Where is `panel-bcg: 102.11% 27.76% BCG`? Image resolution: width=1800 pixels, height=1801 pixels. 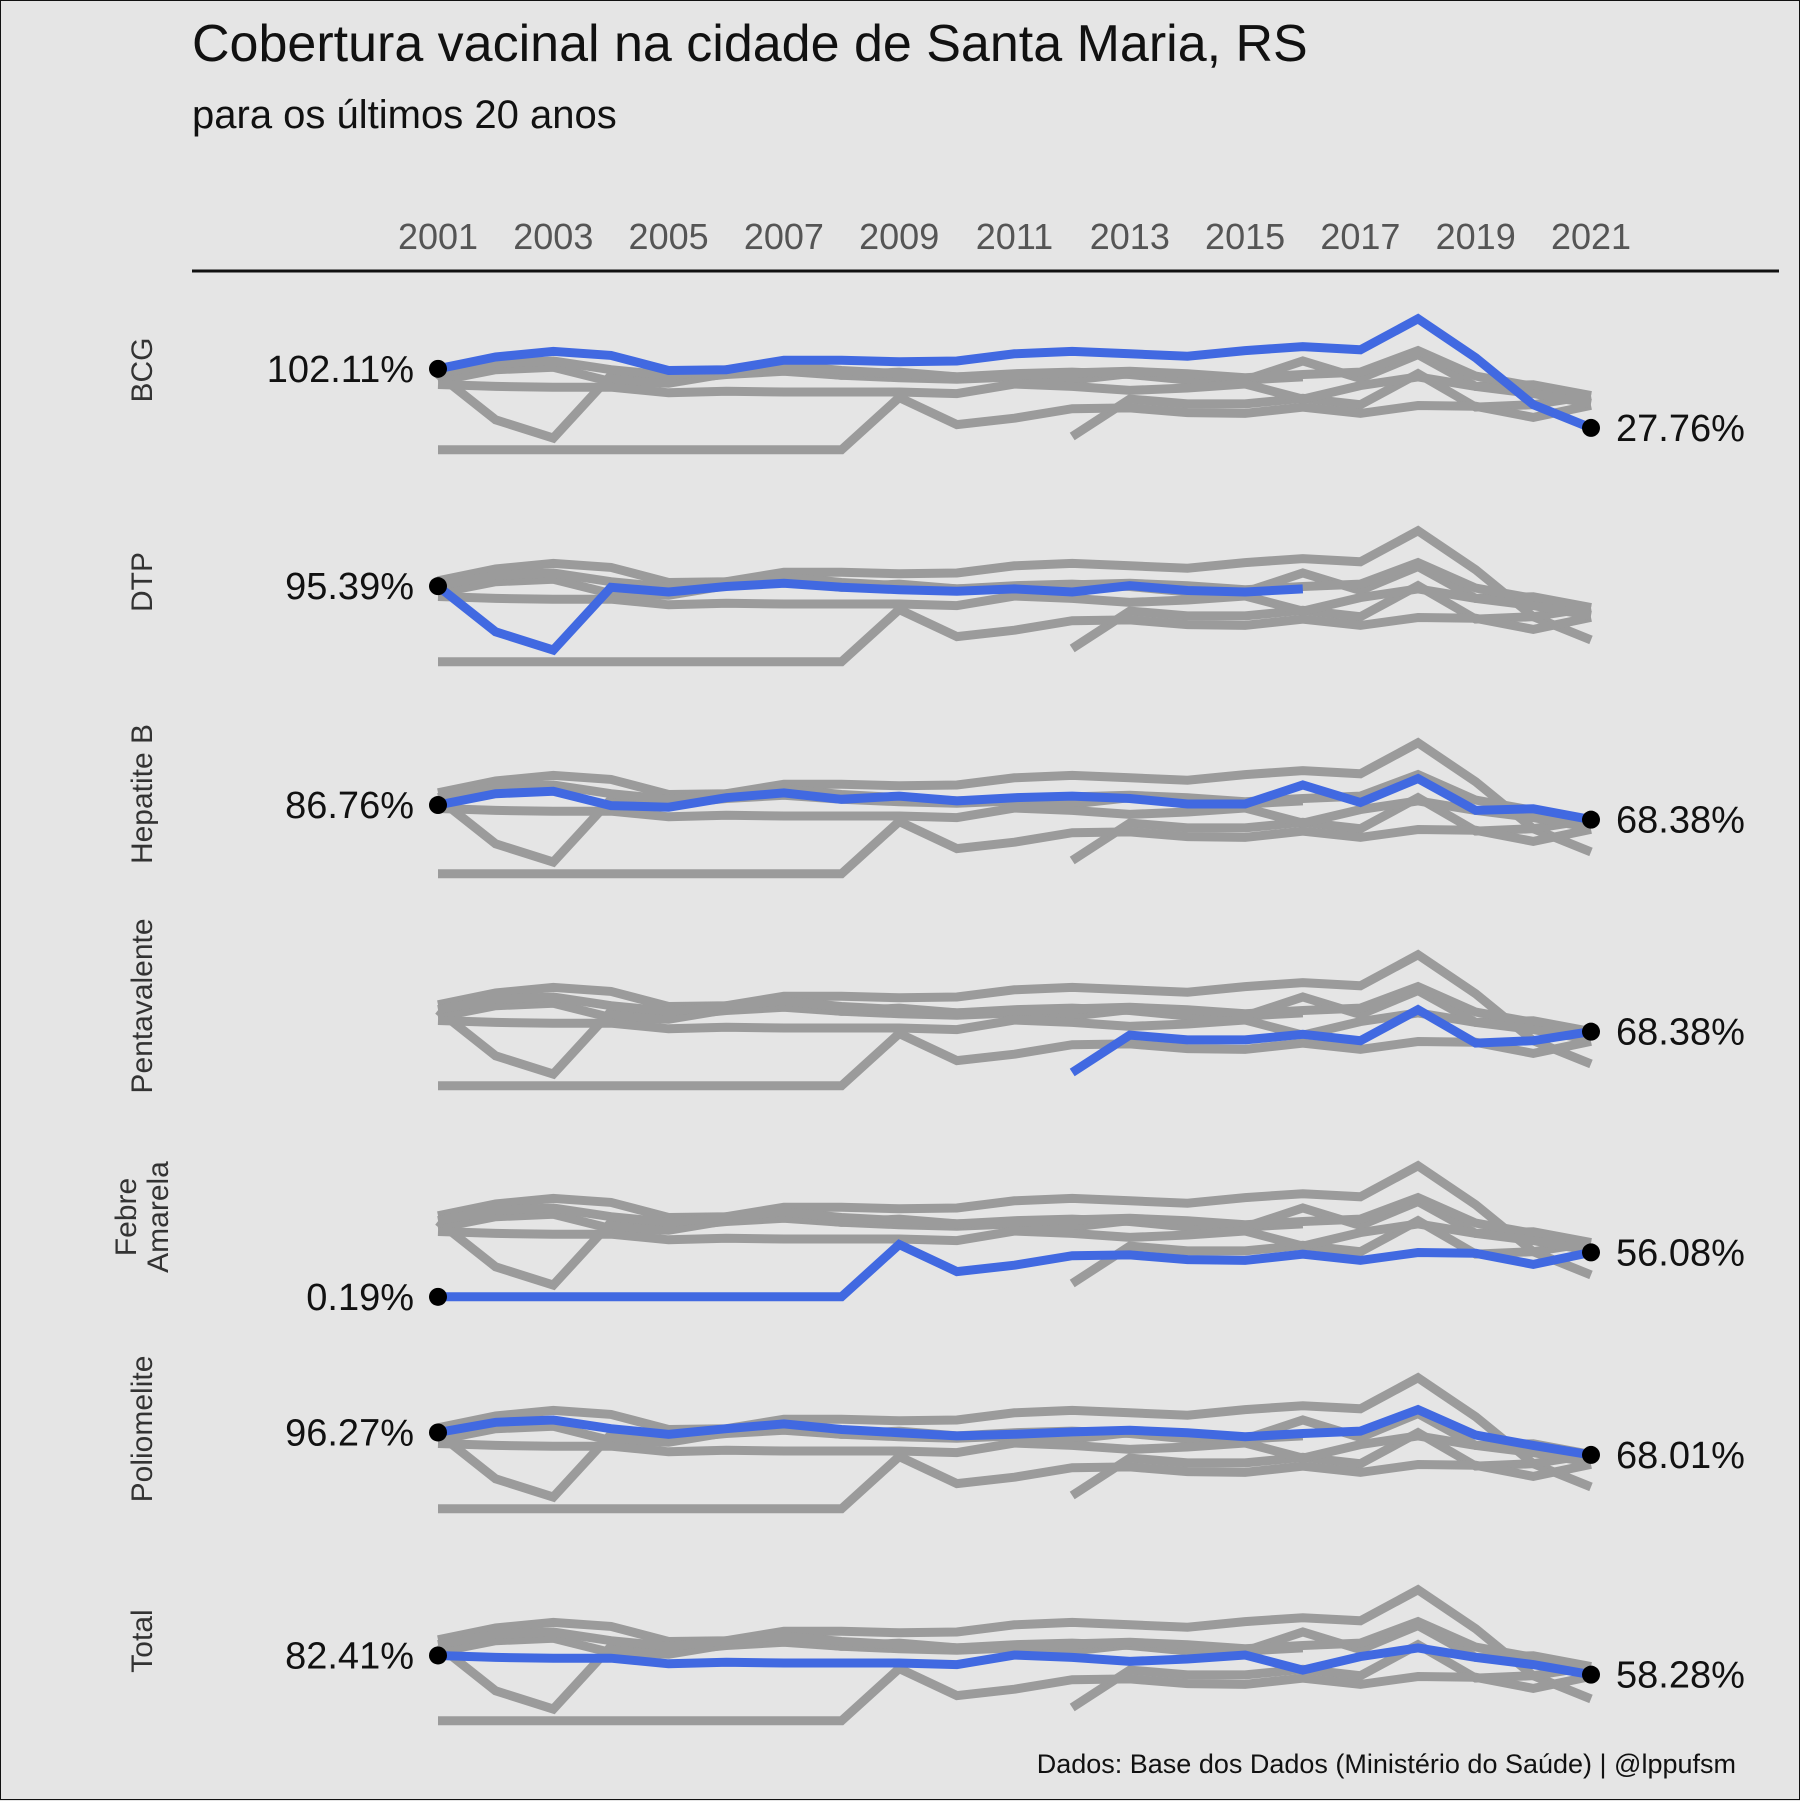
panel-bcg: 102.11% 27.76% BCG is located at coordinates (935, 384).